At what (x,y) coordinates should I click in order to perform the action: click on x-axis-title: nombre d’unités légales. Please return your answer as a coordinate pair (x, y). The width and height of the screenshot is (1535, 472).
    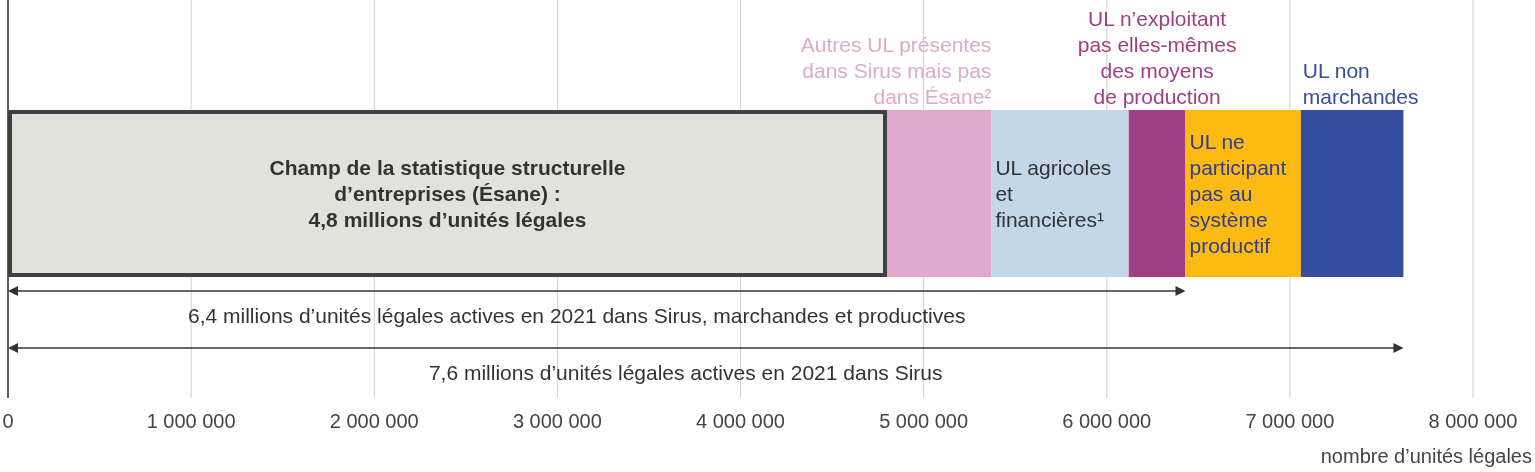
    Looking at the image, I should click on (1426, 456).